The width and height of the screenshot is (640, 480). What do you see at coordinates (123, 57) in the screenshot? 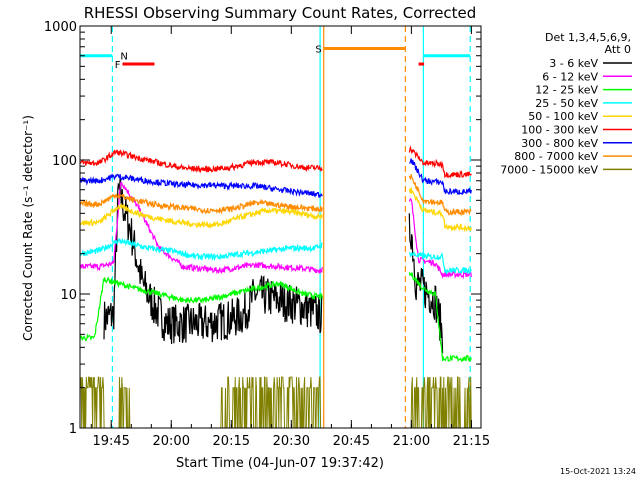
I see `annotation-label-0: N` at bounding box center [123, 57].